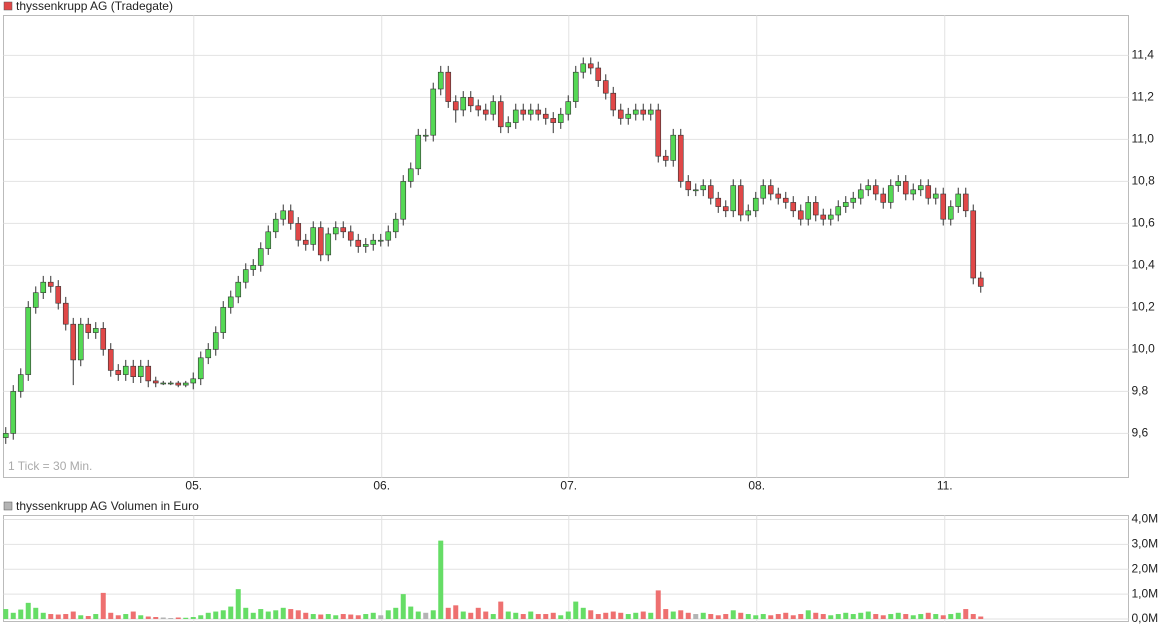 The height and width of the screenshot is (630, 1175). What do you see at coordinates (1143, 55) in the screenshot?
I see `y-tick-label: 11,4` at bounding box center [1143, 55].